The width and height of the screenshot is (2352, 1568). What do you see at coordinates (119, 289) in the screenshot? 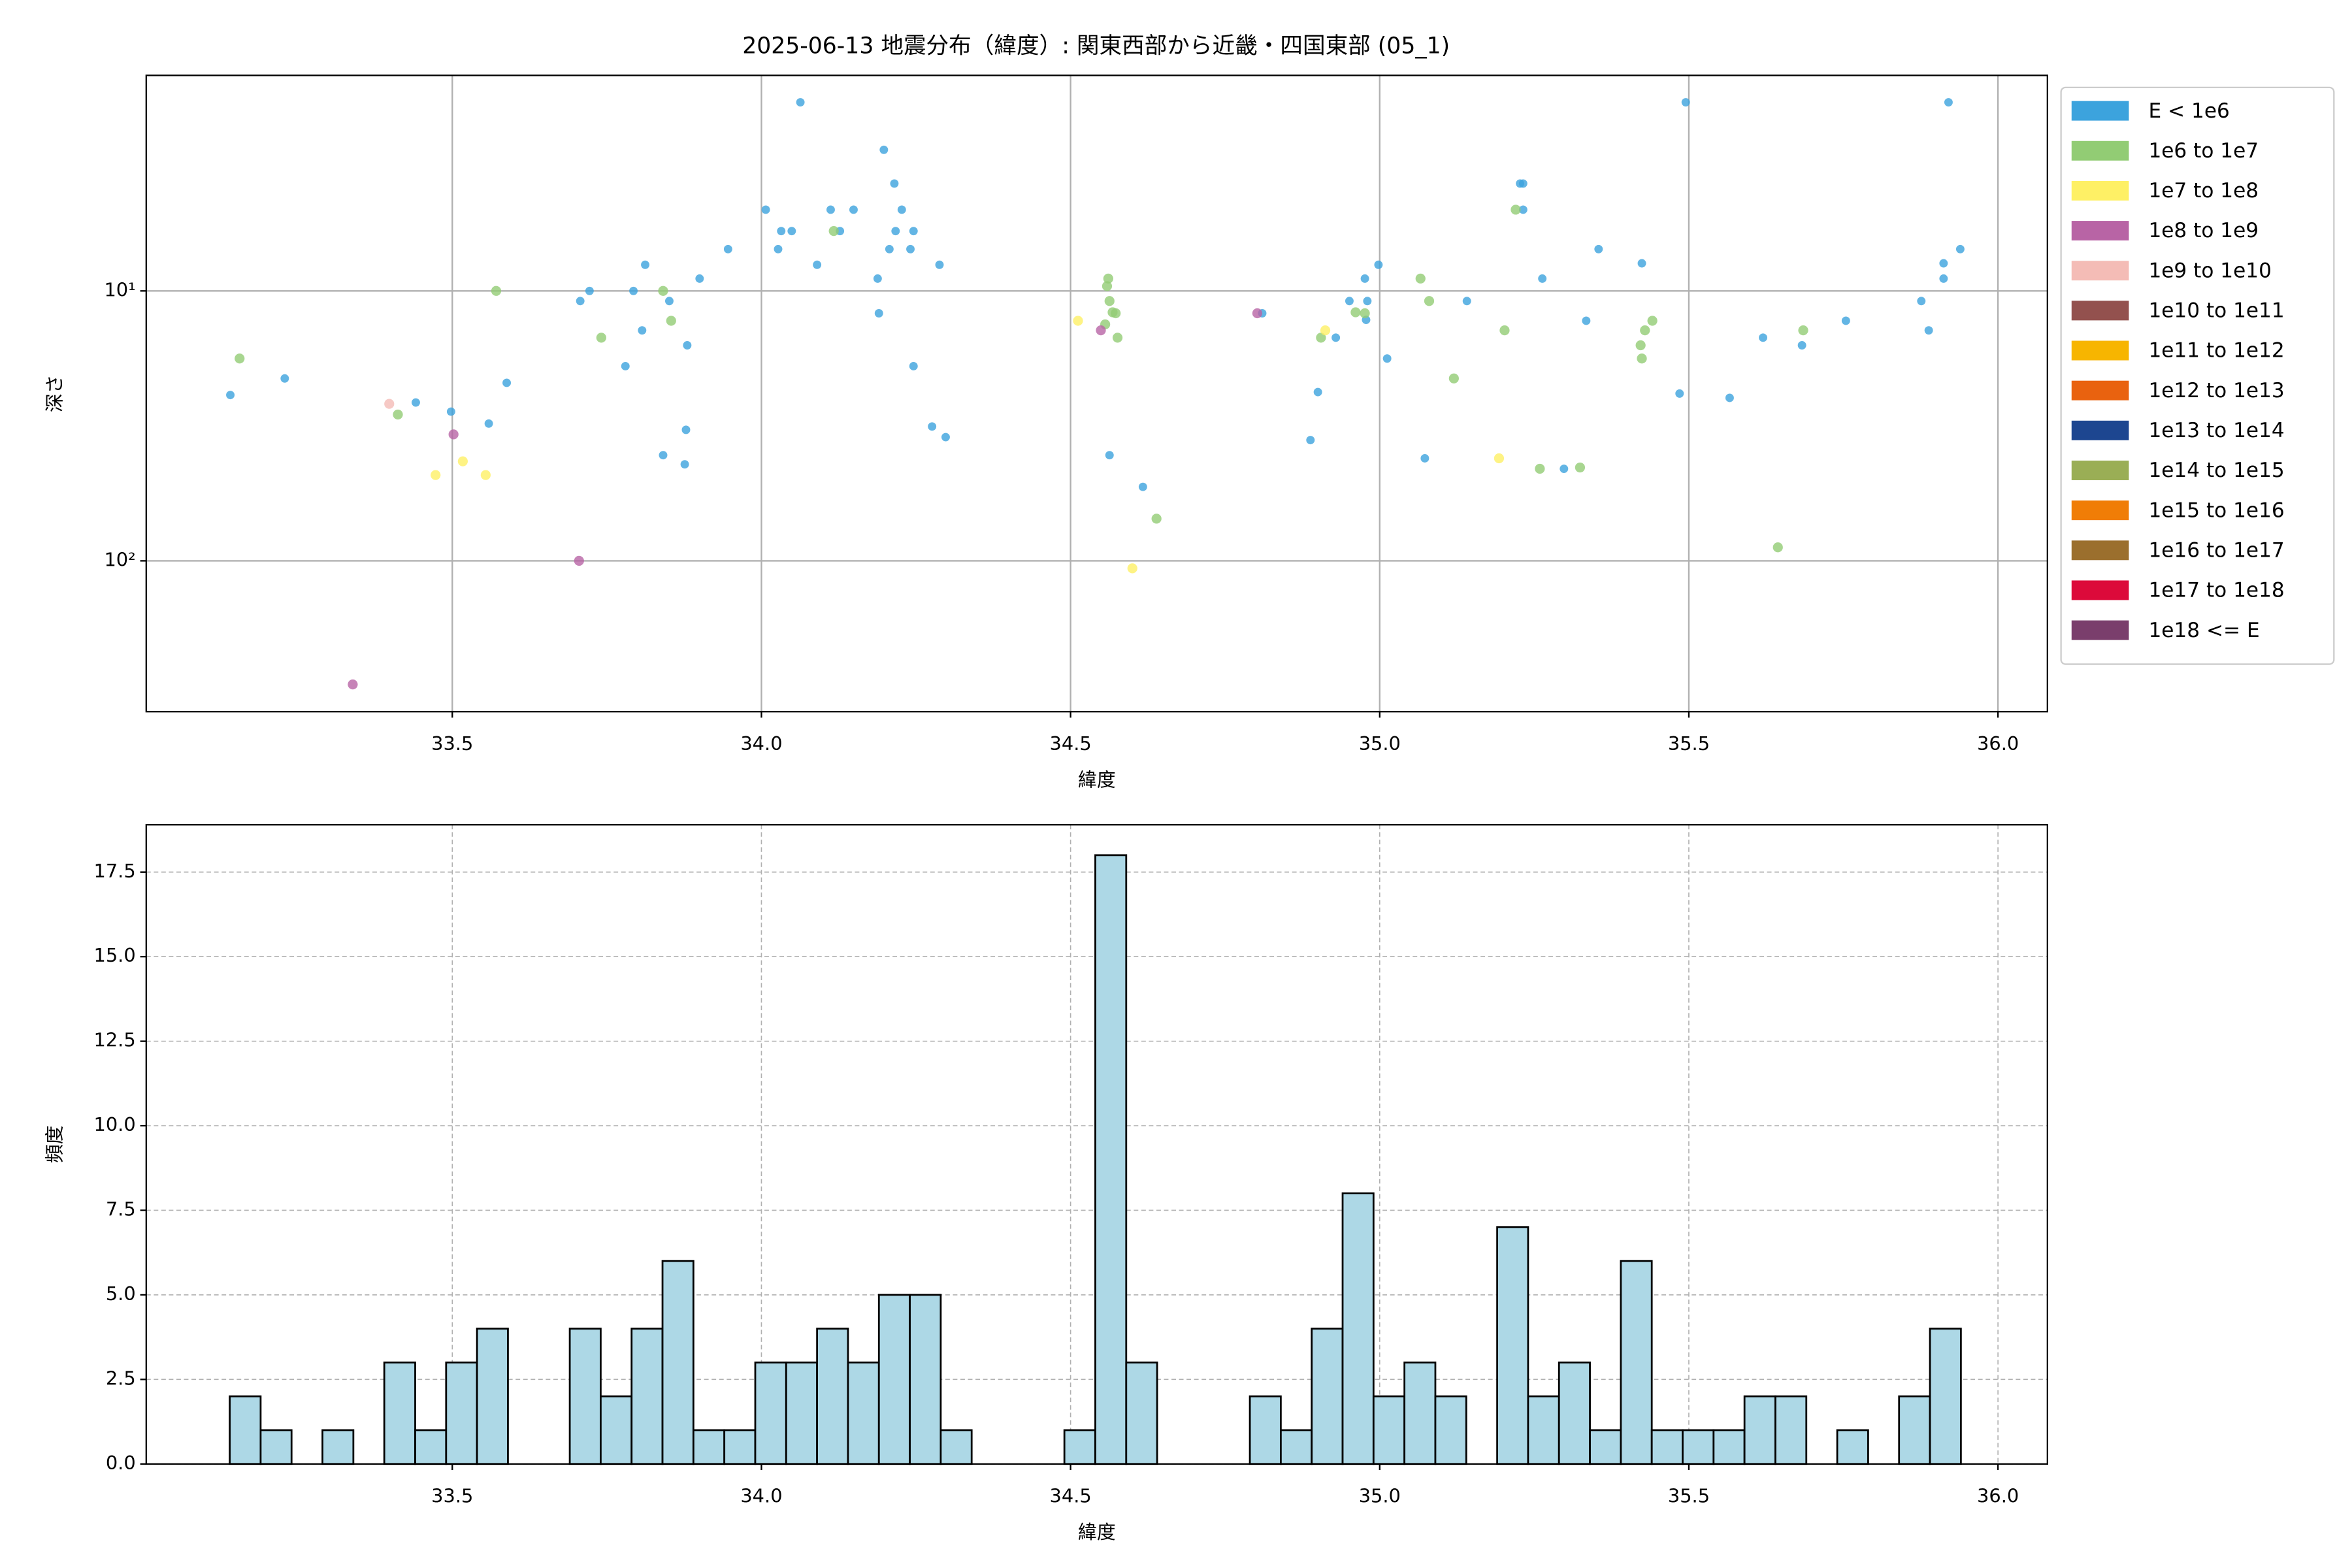
I see `y-tick-label: 10¹` at bounding box center [119, 289].